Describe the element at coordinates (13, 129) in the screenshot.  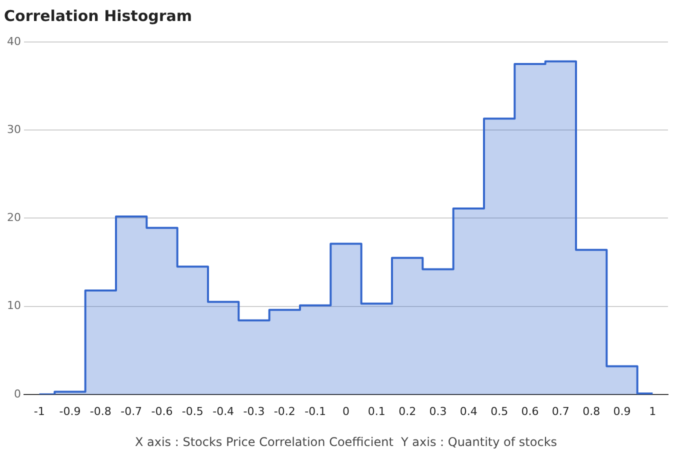
I see `y-tick-label: 30` at that location.